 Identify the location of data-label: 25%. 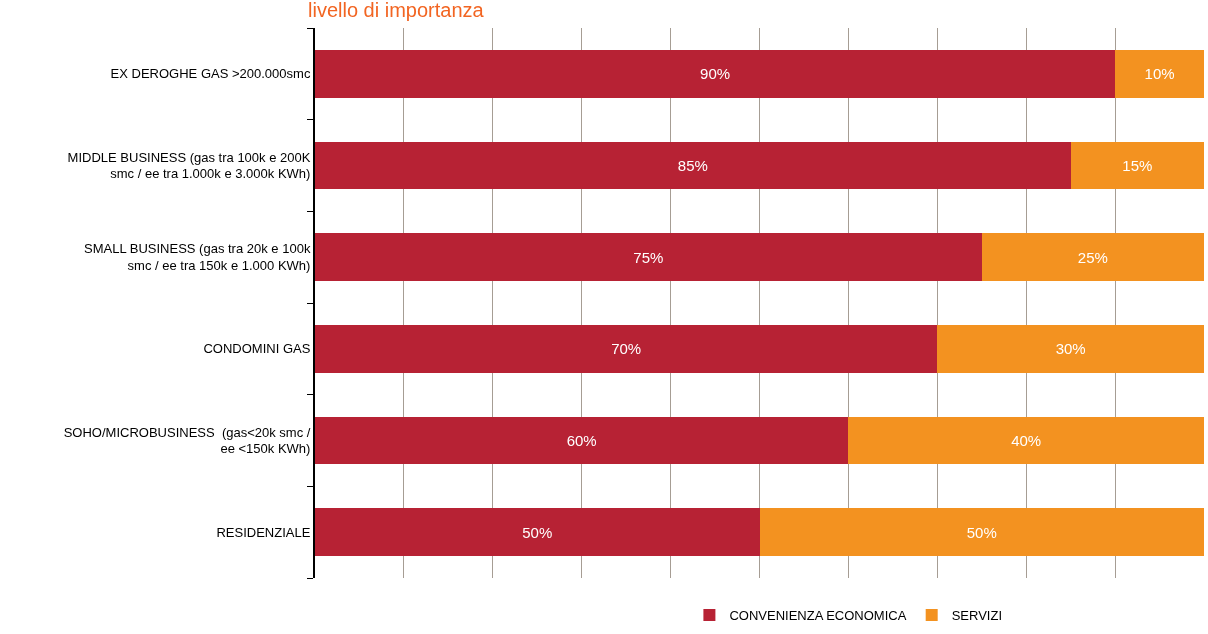
(1092, 257).